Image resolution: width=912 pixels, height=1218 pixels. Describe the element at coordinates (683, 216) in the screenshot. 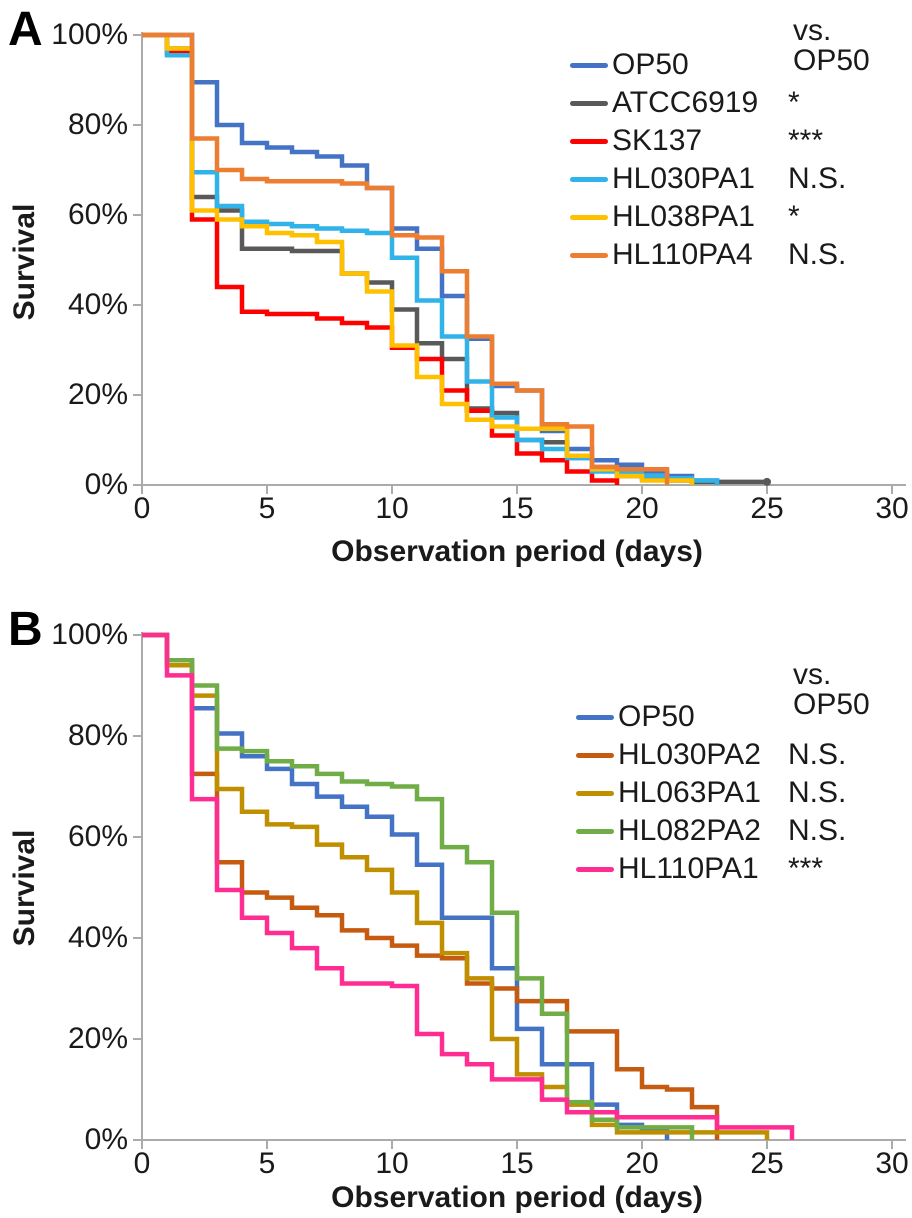

I see `legend-label: HL038PA1` at that location.